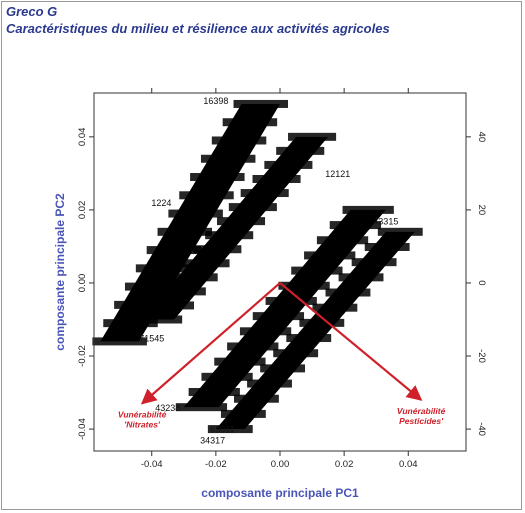 This screenshot has width=525, height=513. What do you see at coordinates (60, 272) in the screenshot?
I see `y-axis-label: composante principale PC2` at bounding box center [60, 272].